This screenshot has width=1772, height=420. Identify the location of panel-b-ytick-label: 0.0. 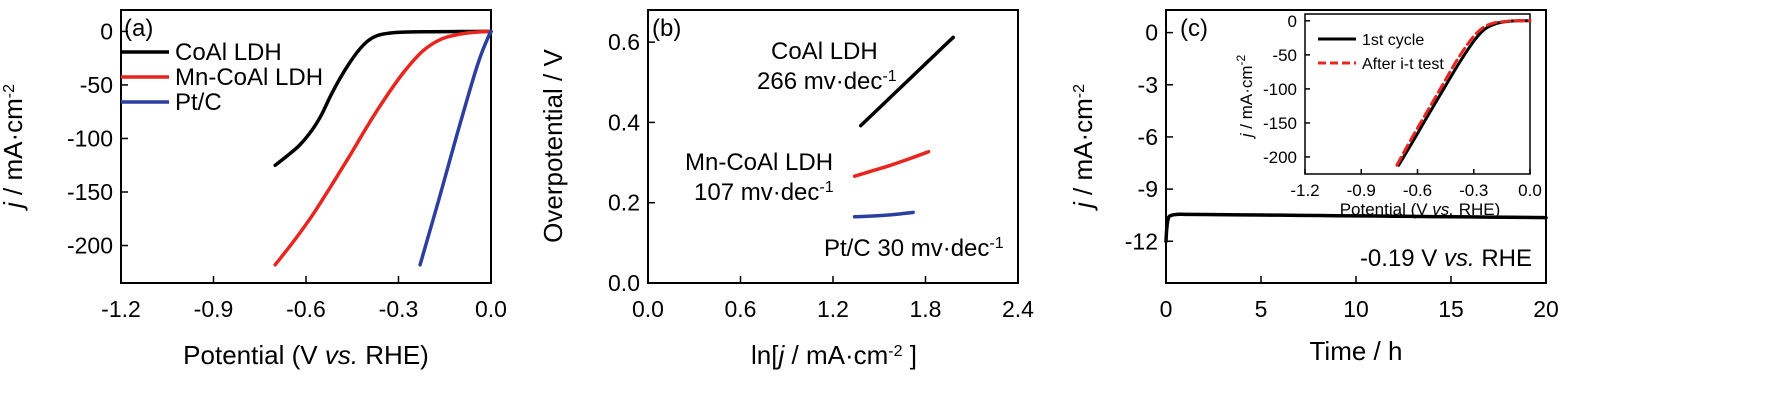
(624, 283).